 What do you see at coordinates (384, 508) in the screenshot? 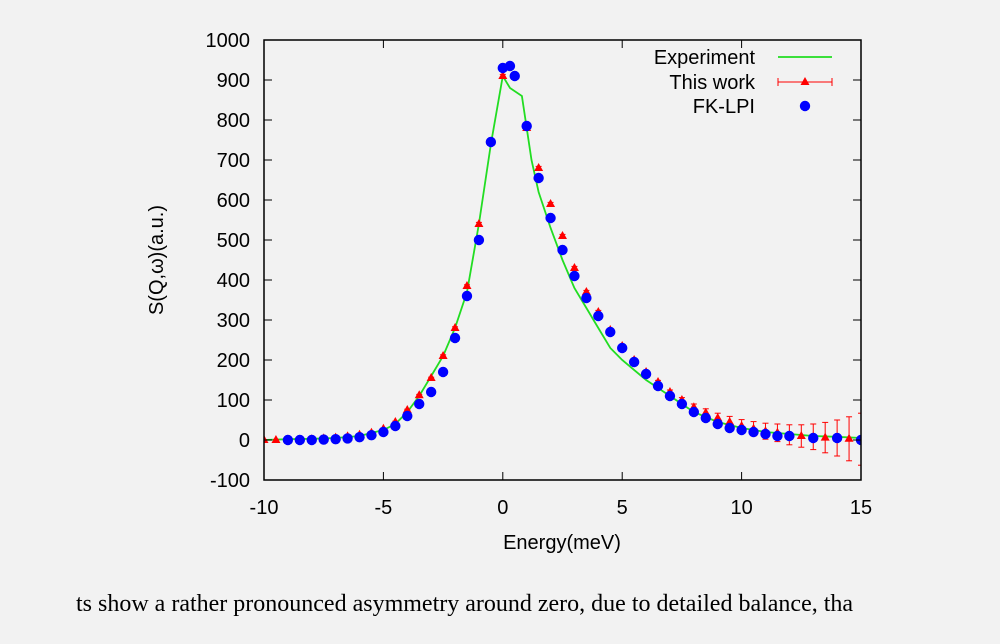
I see `x-tick-label: -5` at bounding box center [384, 508].